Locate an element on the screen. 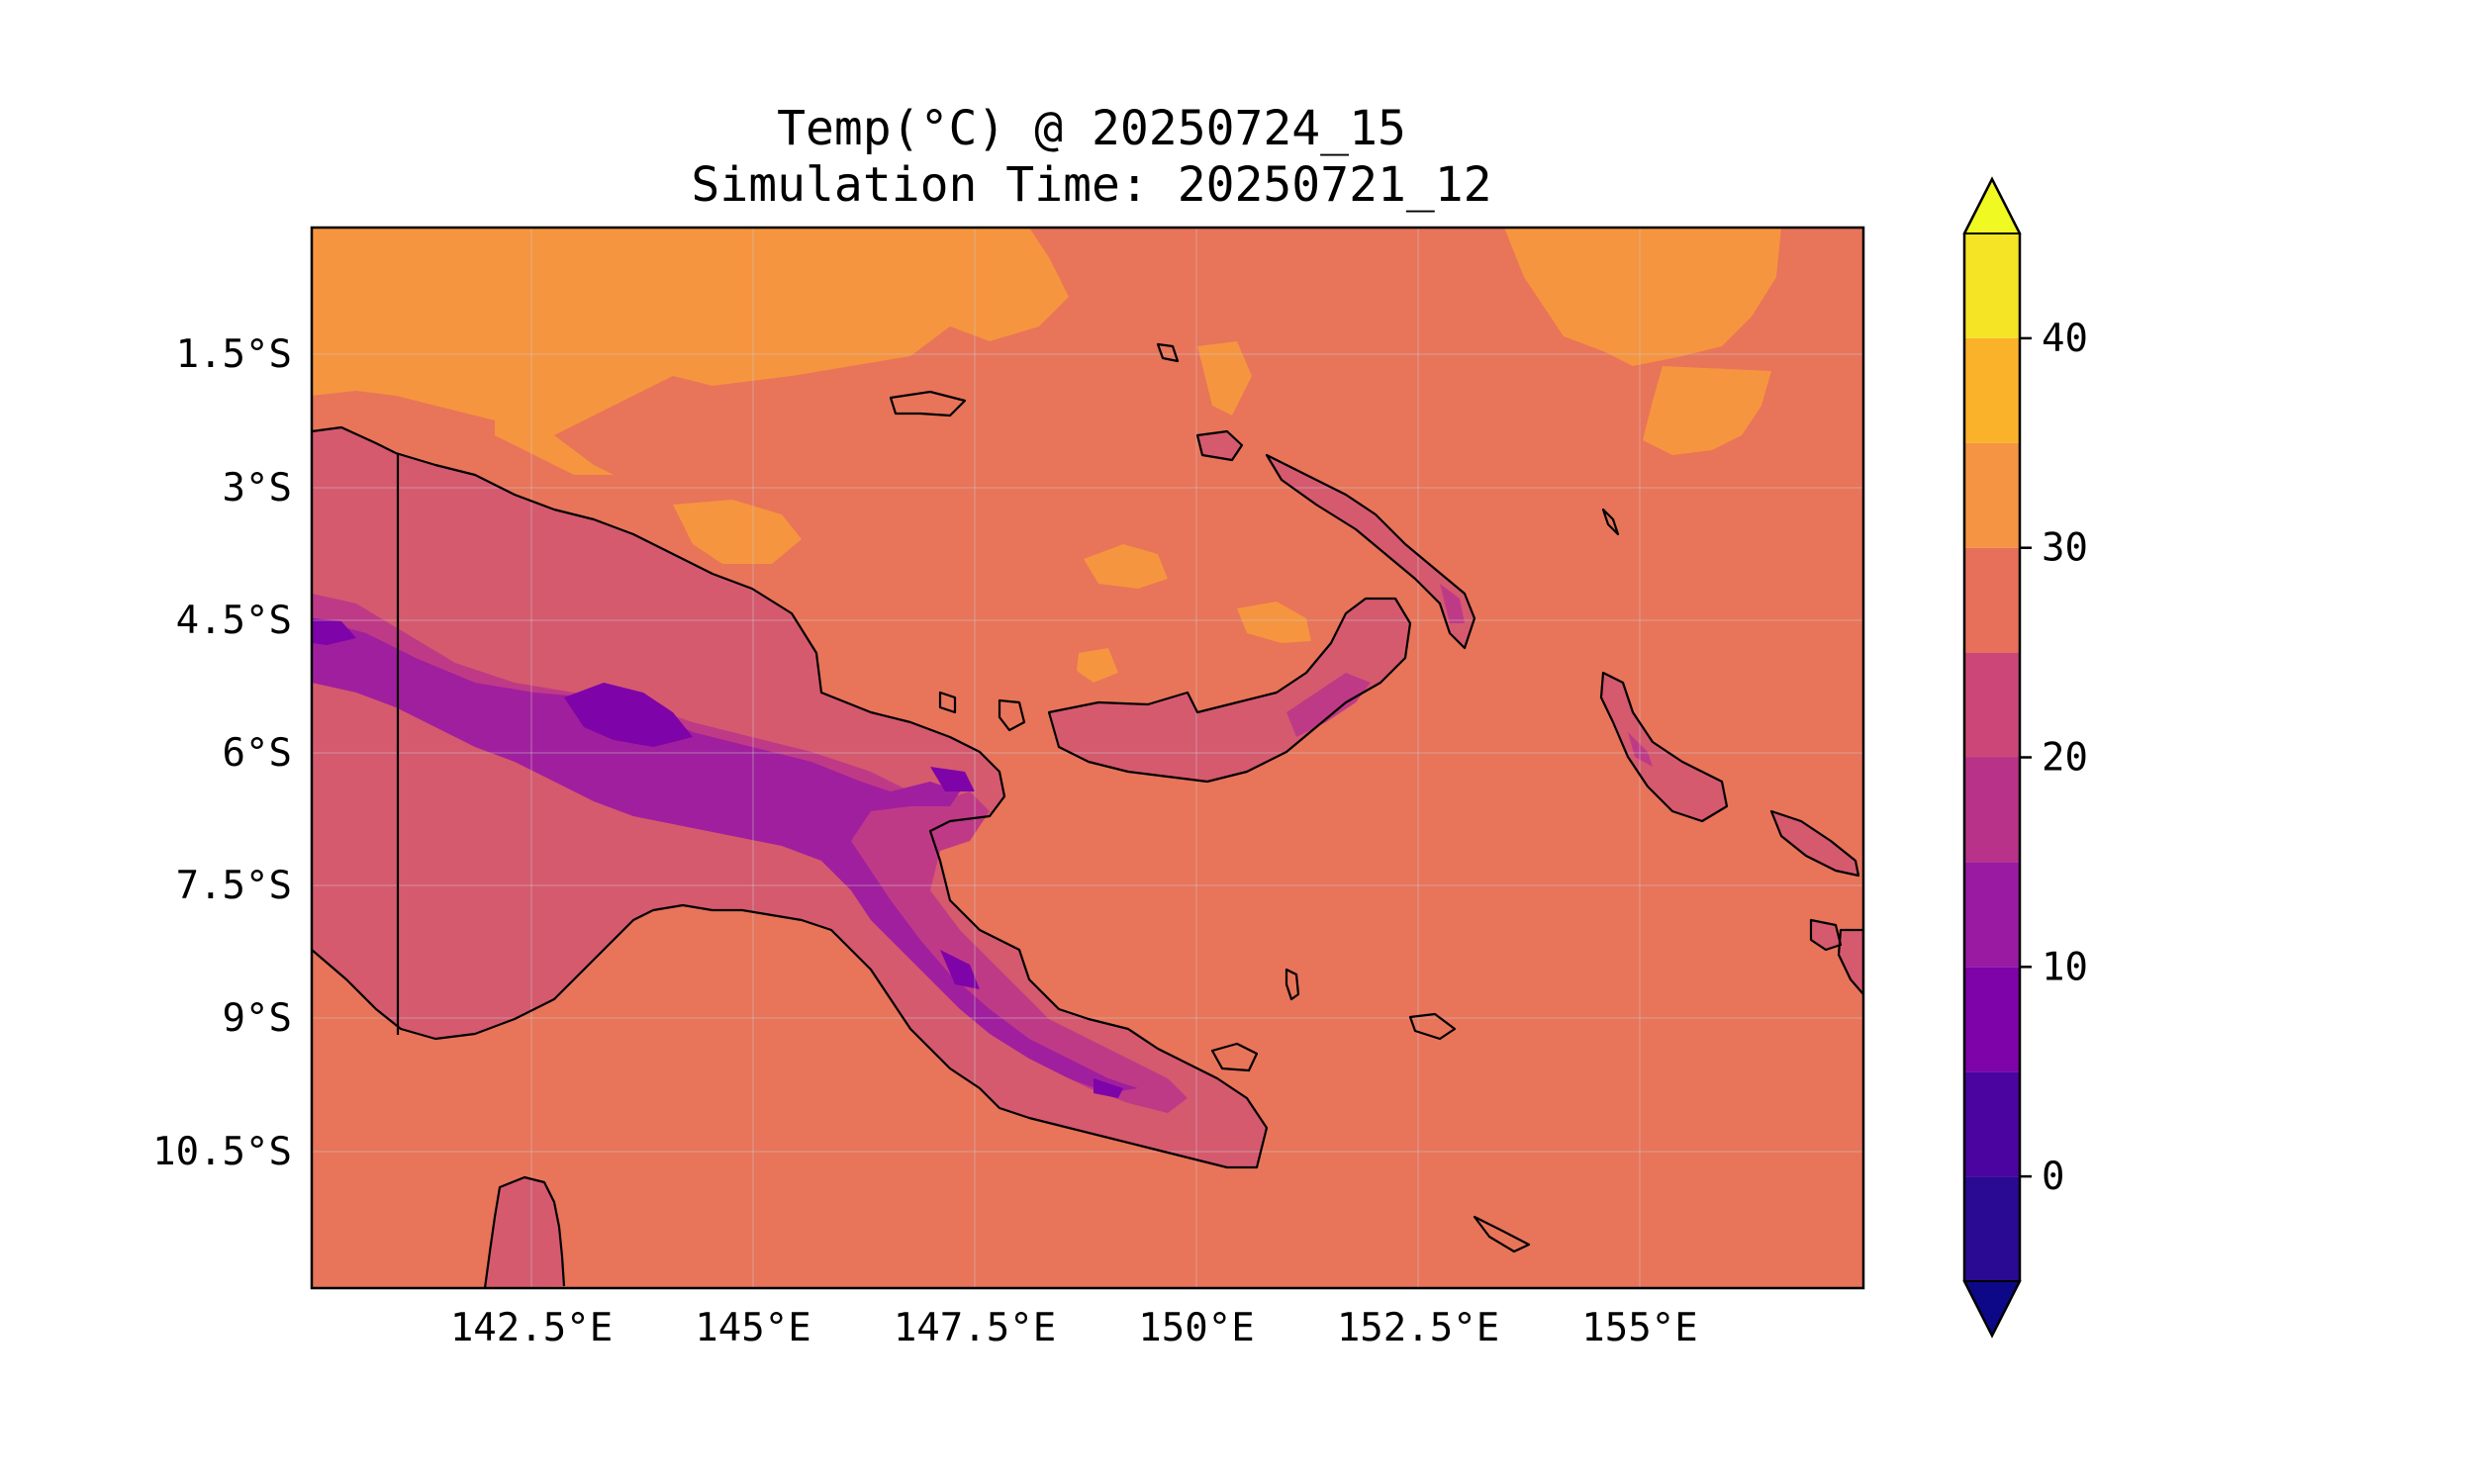 The width and height of the screenshot is (2474, 1484). coastline-rossel is located at coordinates (1502, 1234).